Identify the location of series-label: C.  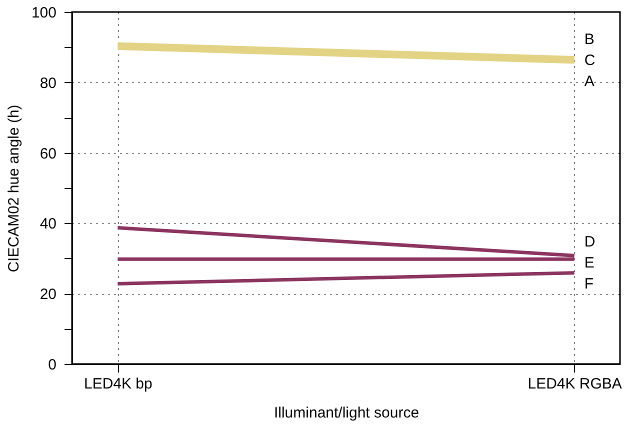
(590, 60).